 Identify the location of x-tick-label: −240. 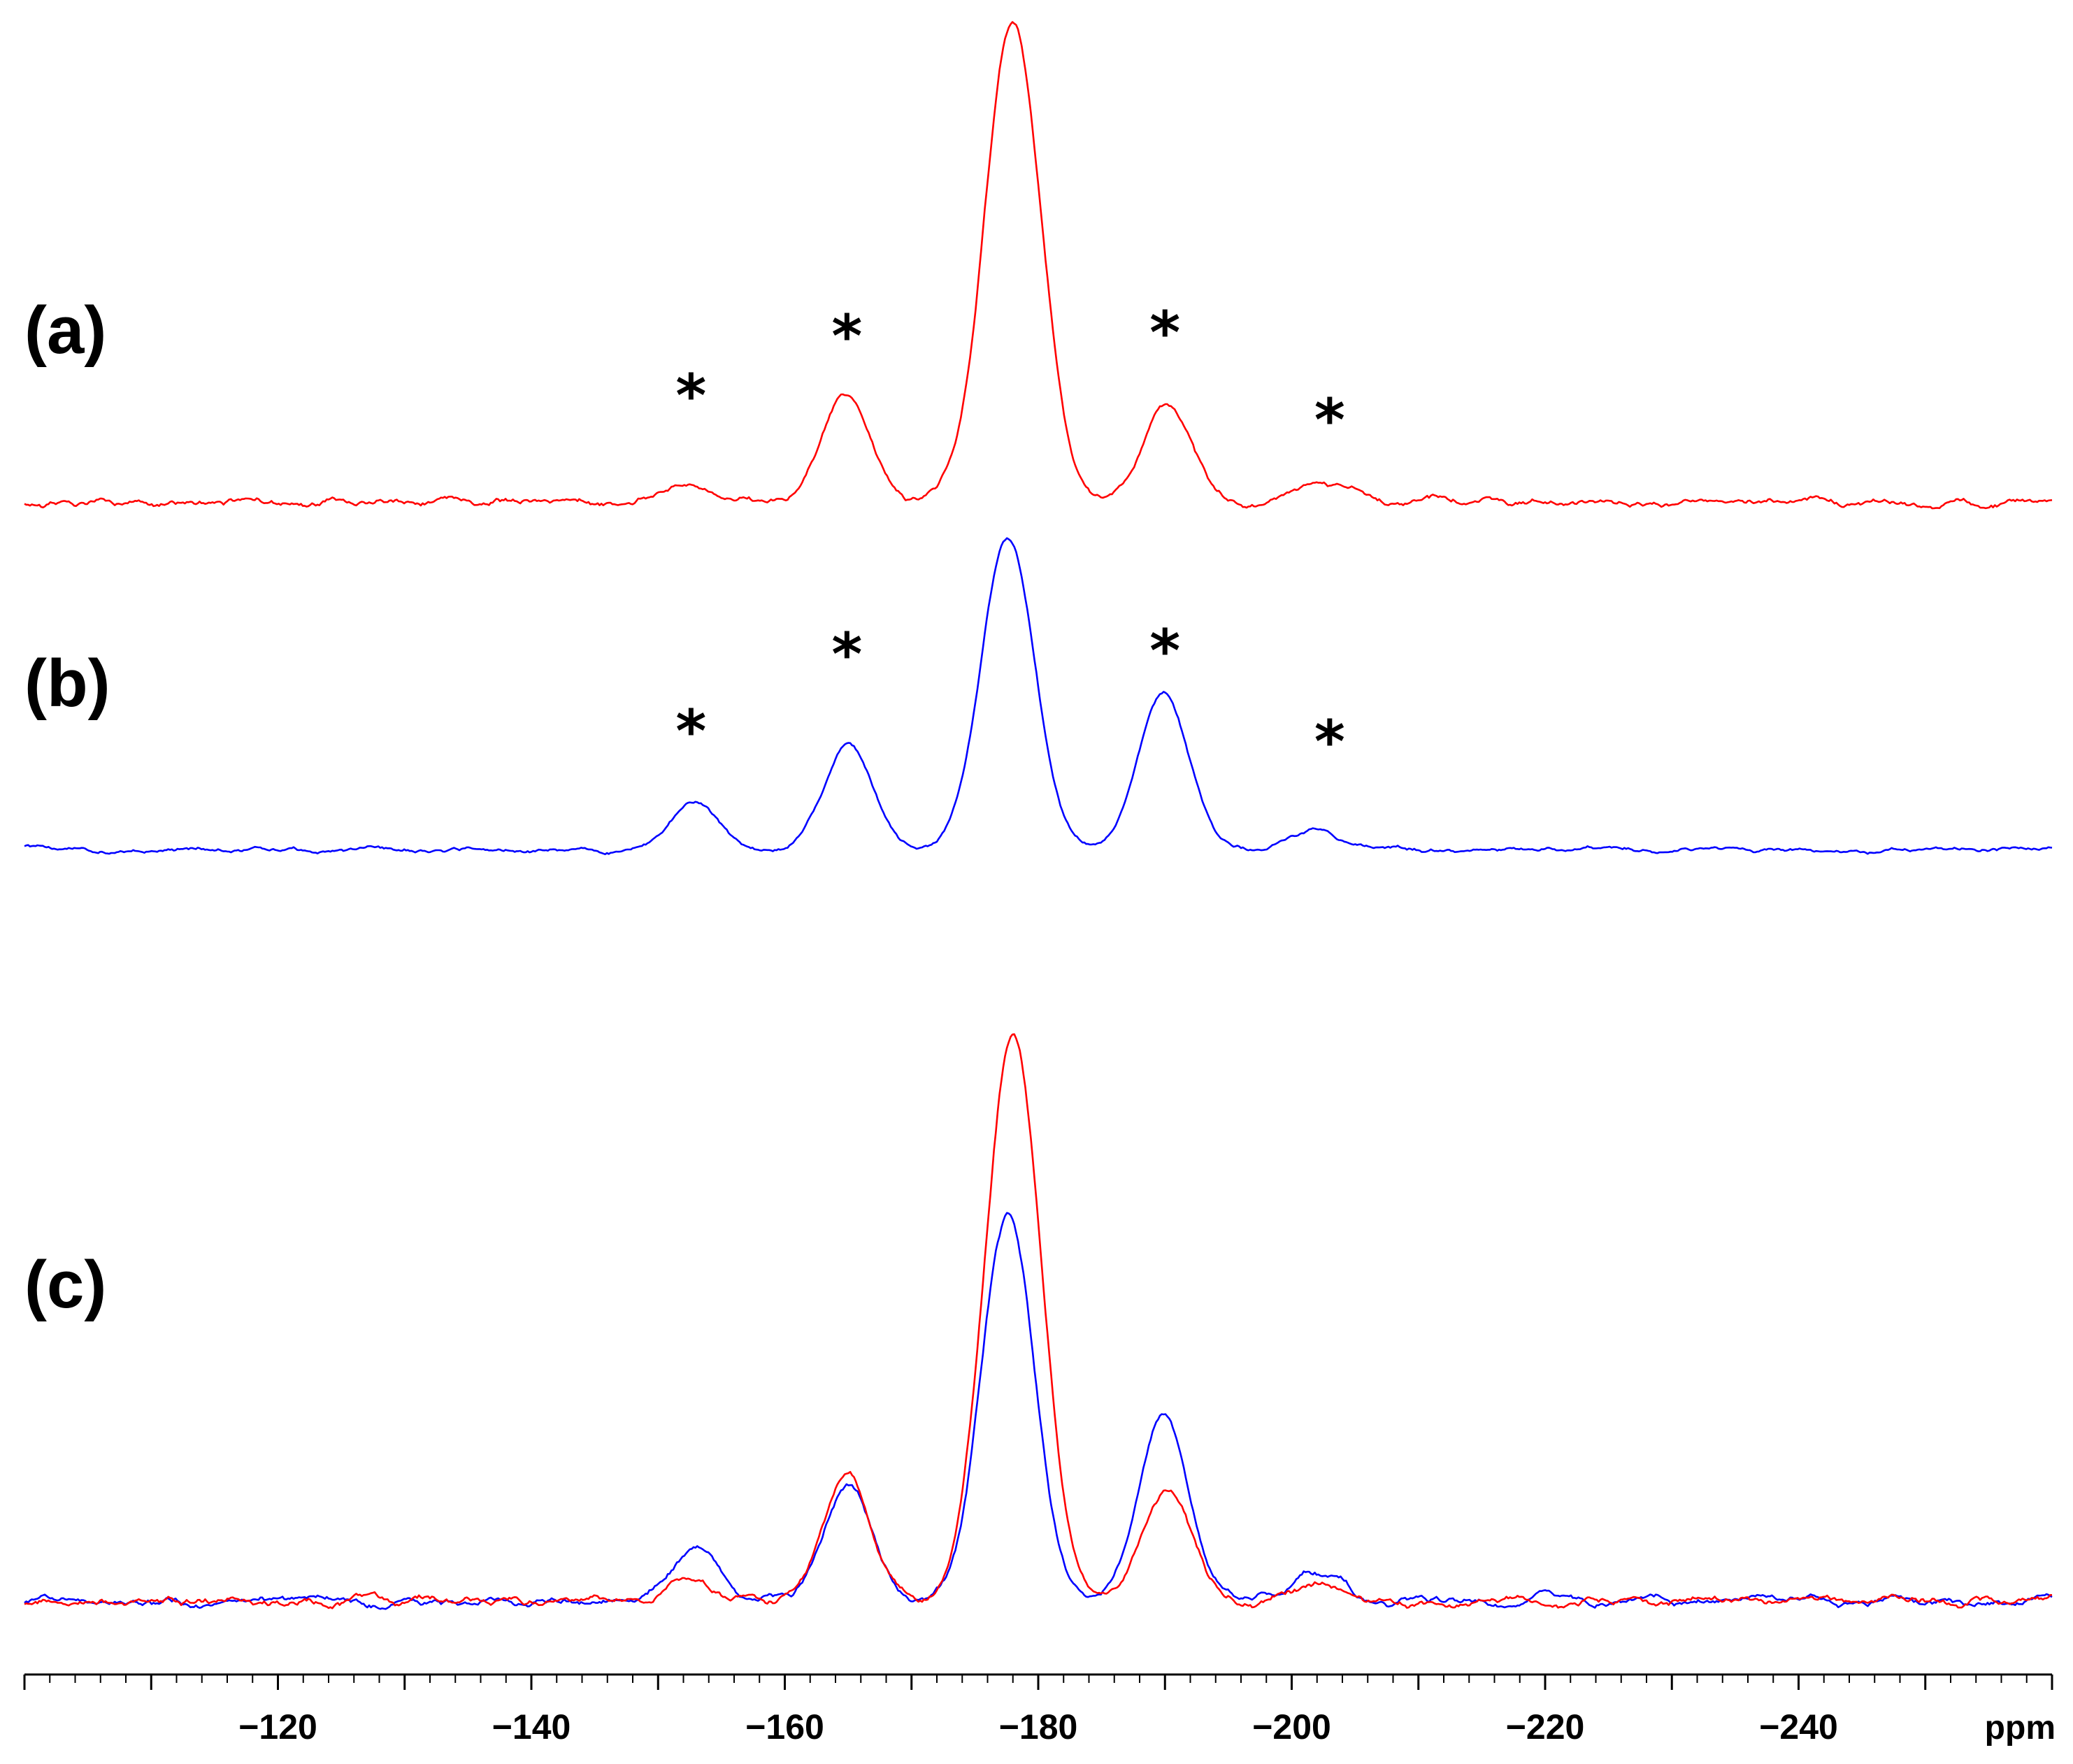
(1798, 1727).